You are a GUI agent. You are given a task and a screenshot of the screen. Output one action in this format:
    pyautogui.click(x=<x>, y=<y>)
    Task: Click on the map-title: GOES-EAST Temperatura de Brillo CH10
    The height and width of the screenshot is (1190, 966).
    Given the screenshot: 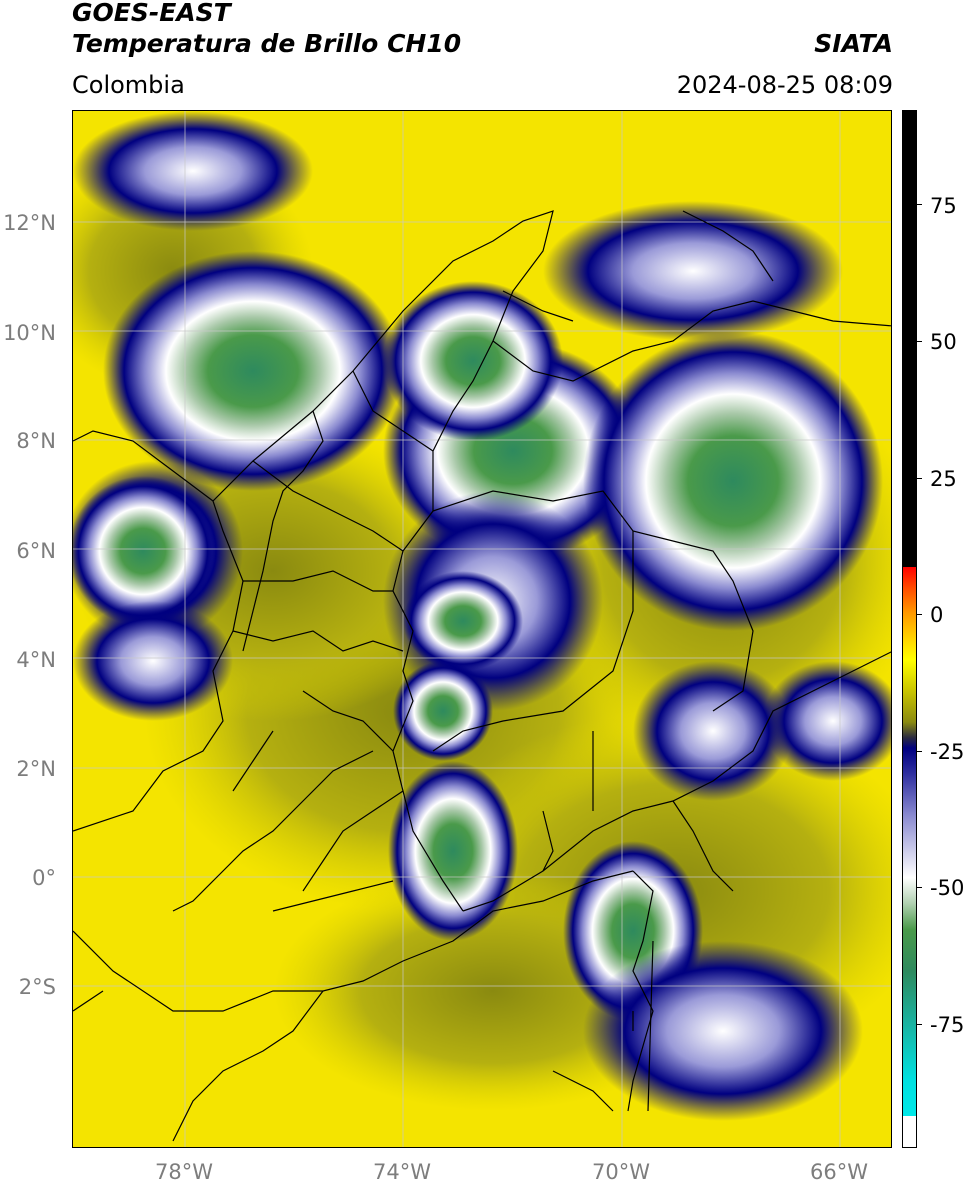 What is the action you would take?
    pyautogui.click(x=266, y=29)
    